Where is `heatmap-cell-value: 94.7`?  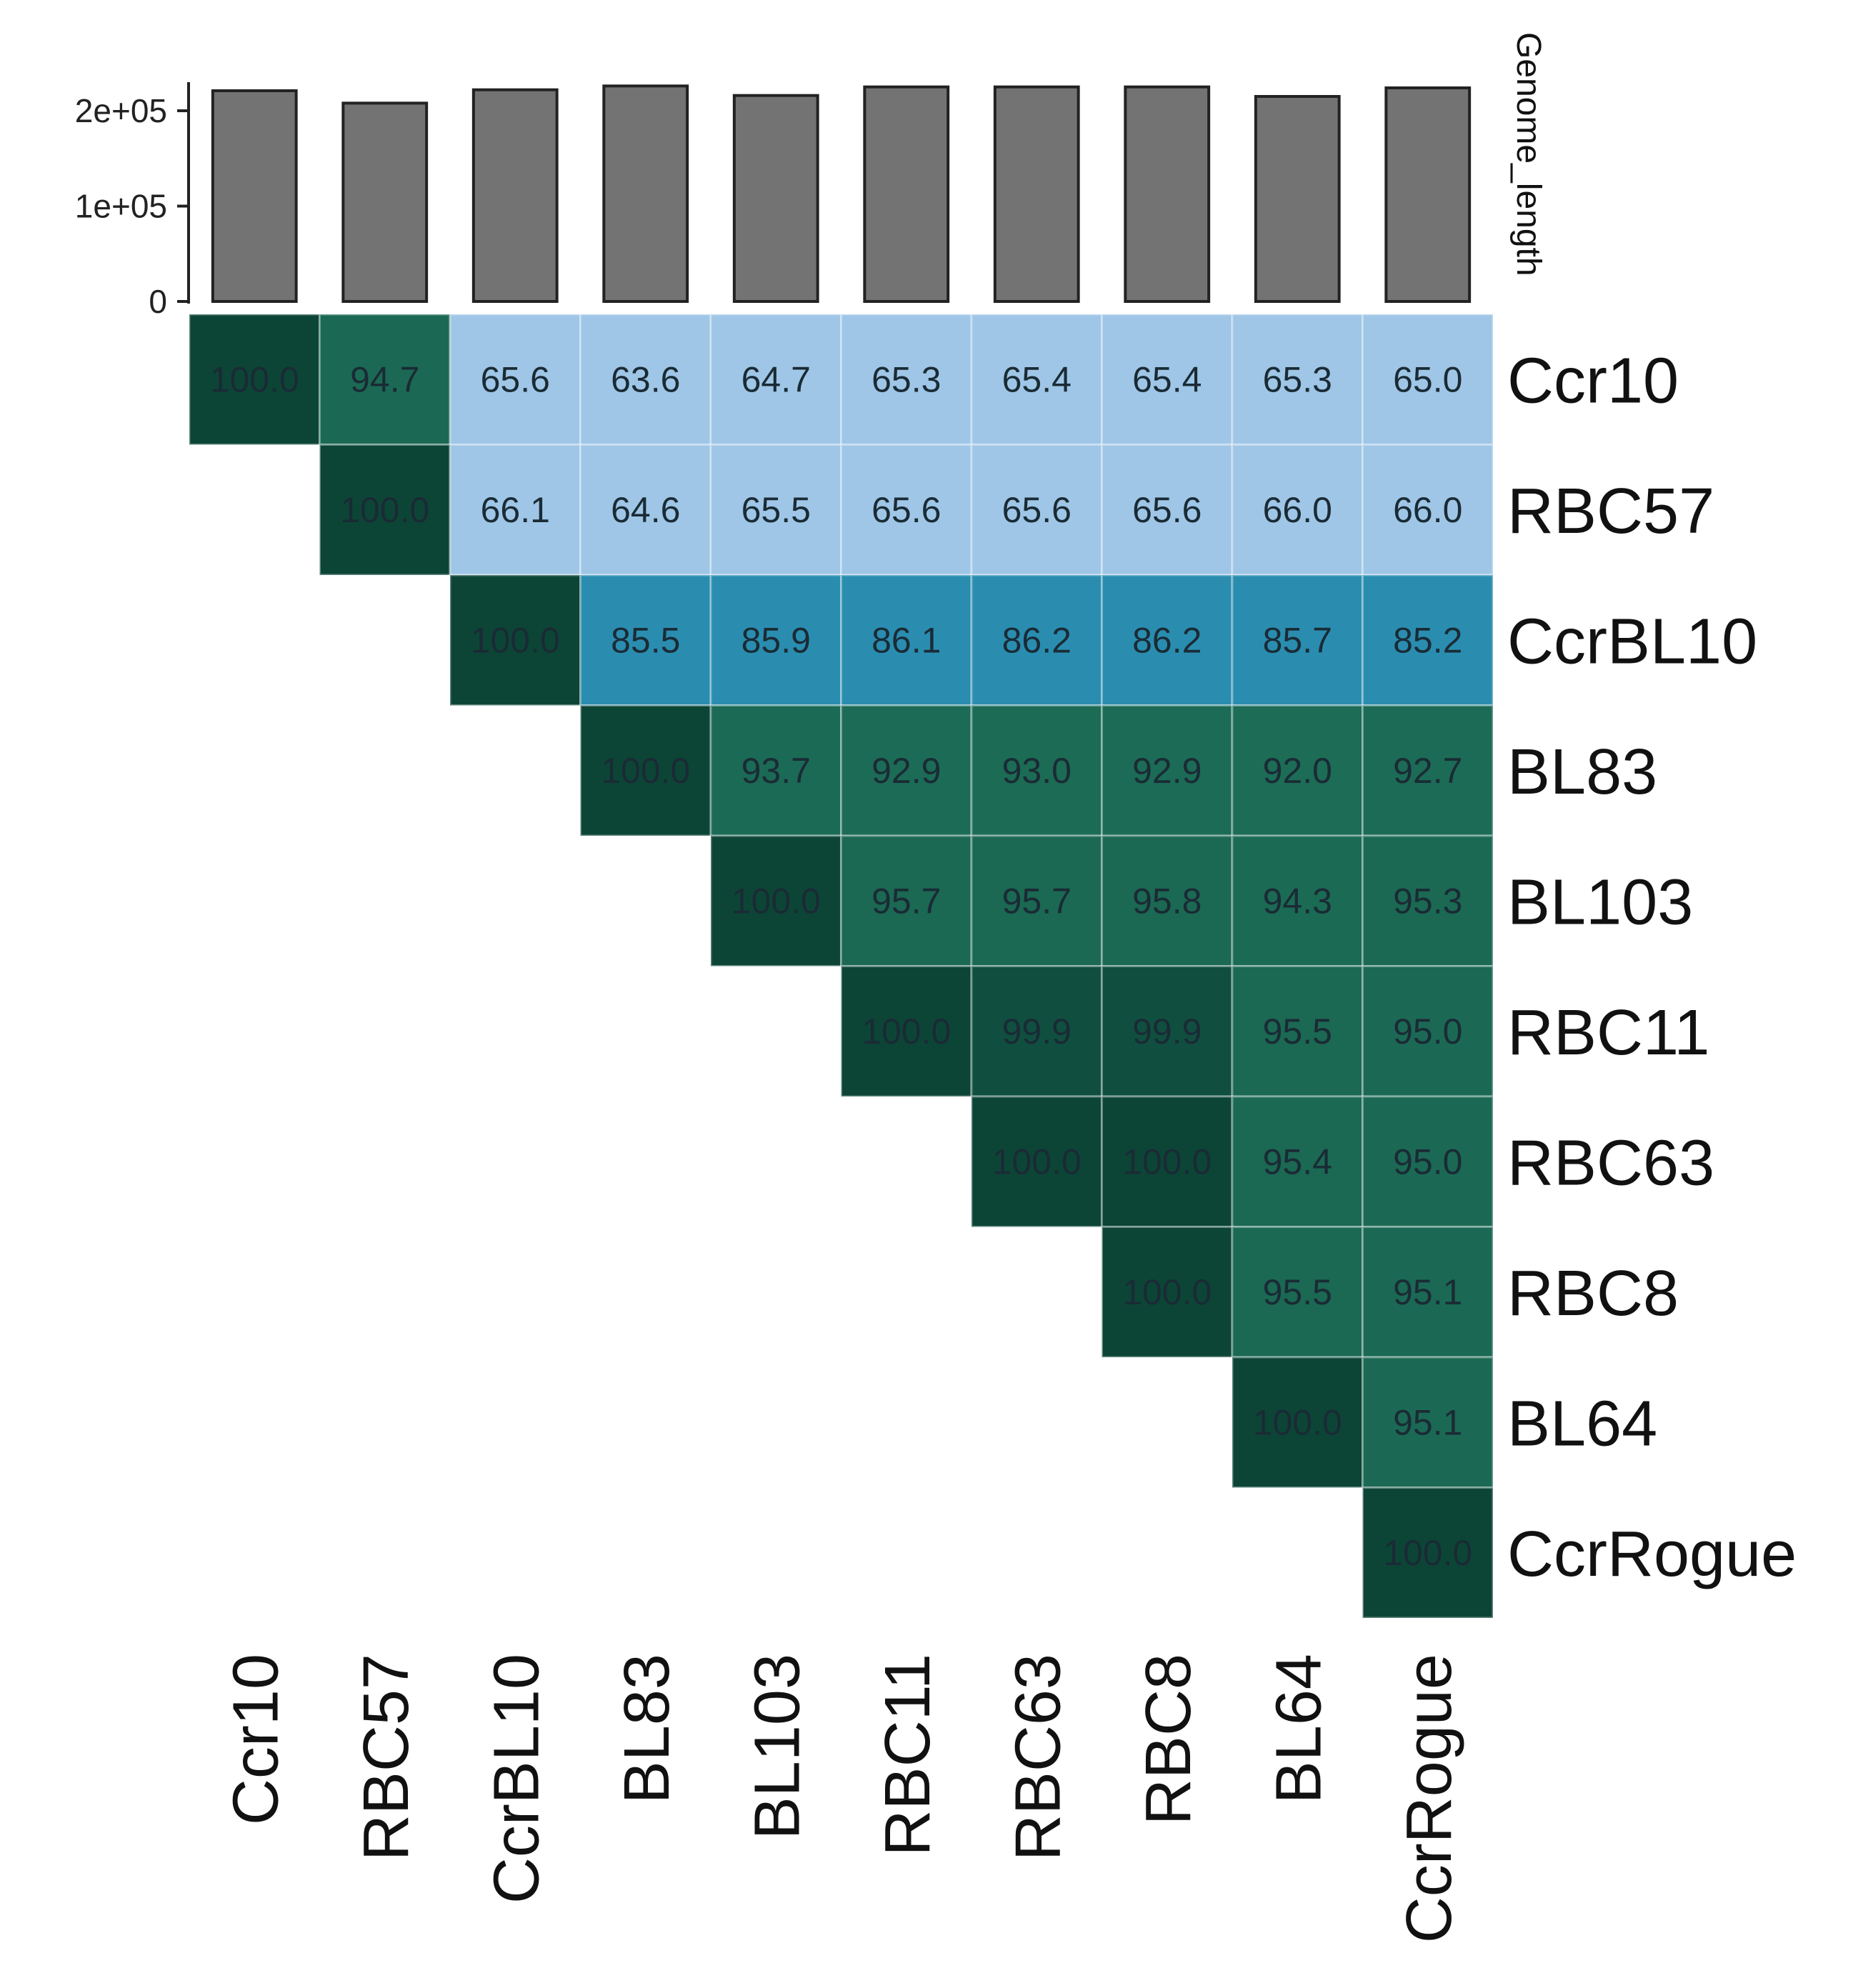
heatmap-cell-value: 94.7 is located at coordinates (384, 379).